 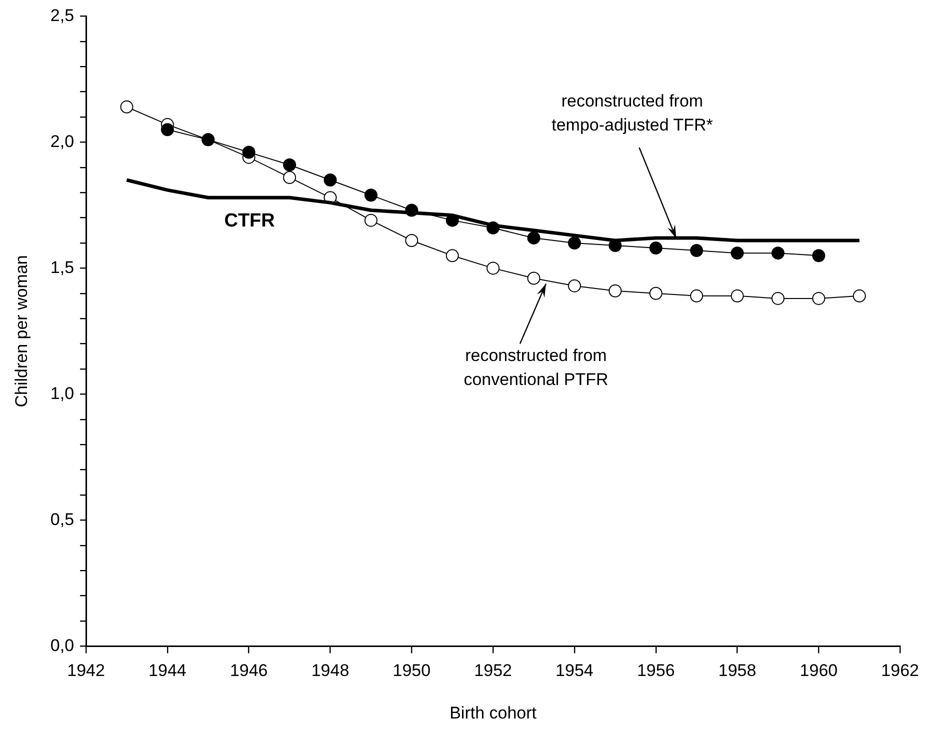 I want to click on x-tick-label: 1946, so click(x=249, y=670).